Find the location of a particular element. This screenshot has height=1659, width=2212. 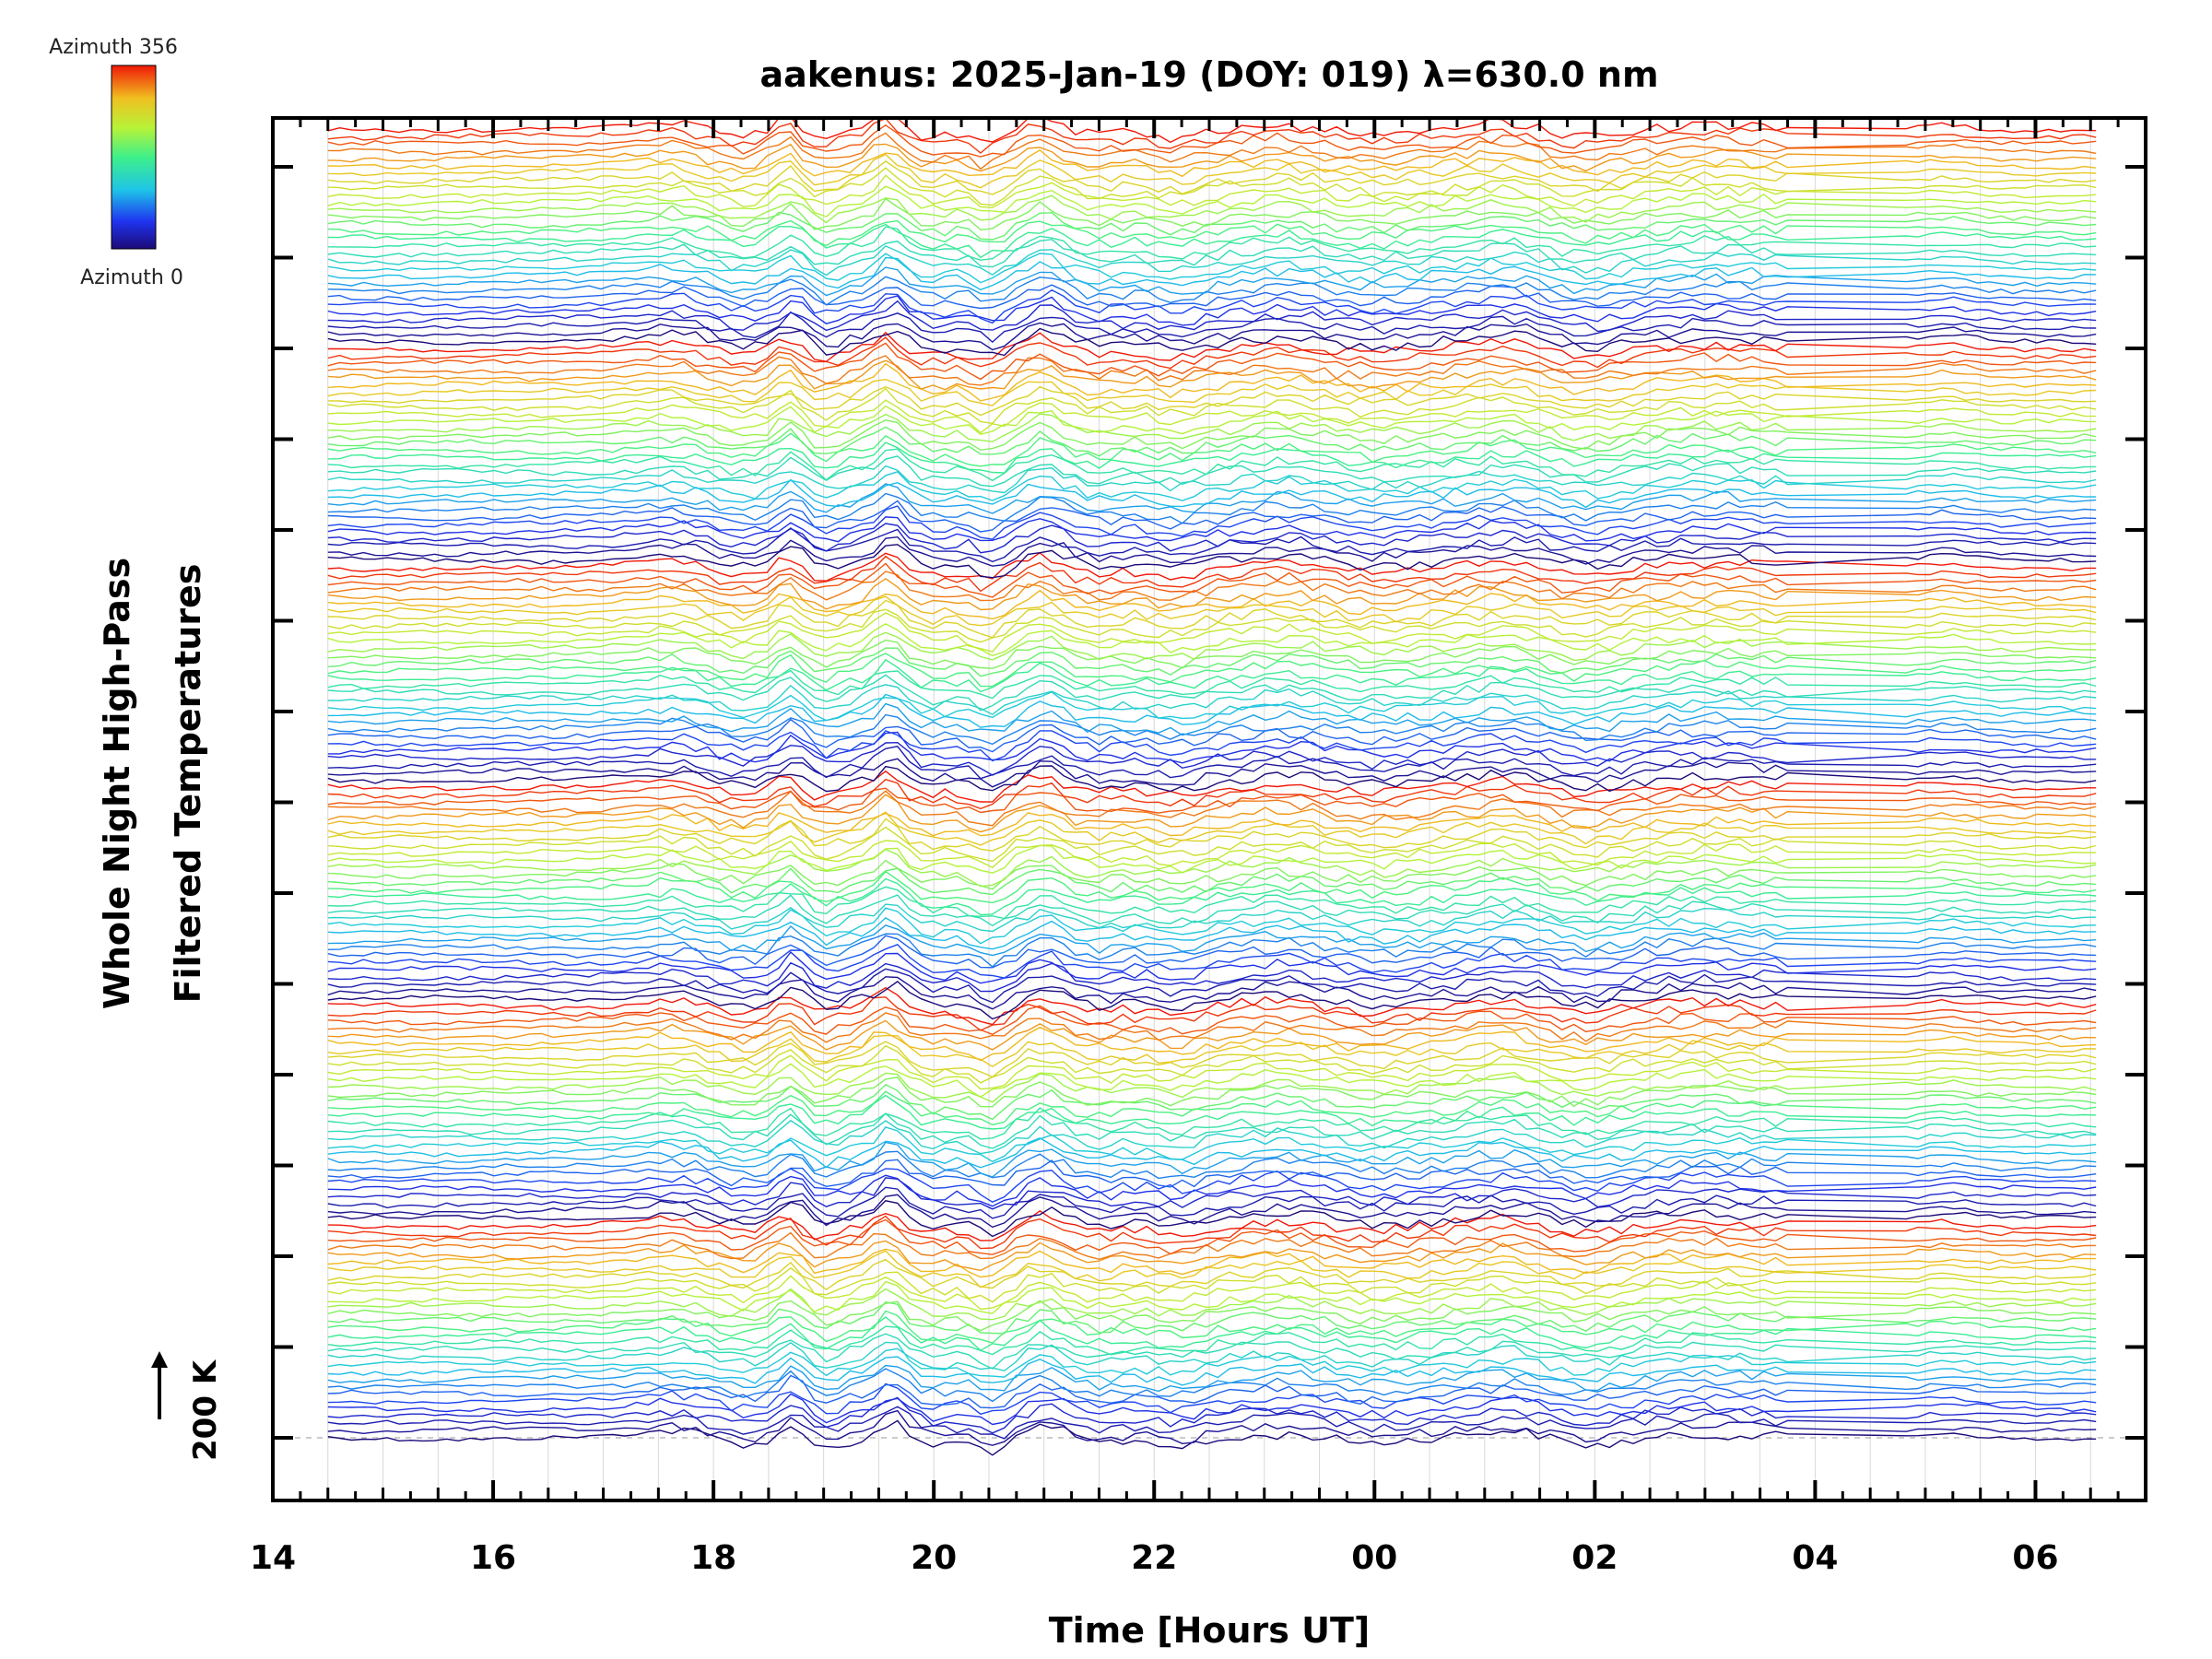

x-tick-label: 02 is located at coordinates (1594, 1558).